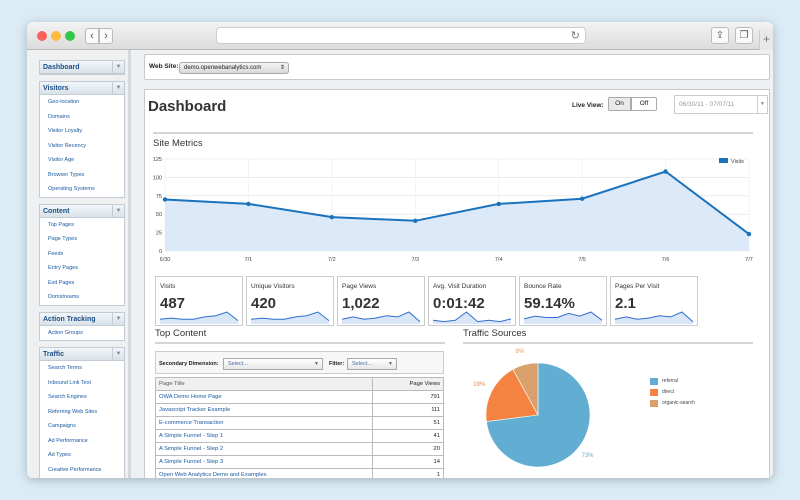 This screenshot has width=800, height=500. I want to click on y-tick-label: 125, so click(157, 160).